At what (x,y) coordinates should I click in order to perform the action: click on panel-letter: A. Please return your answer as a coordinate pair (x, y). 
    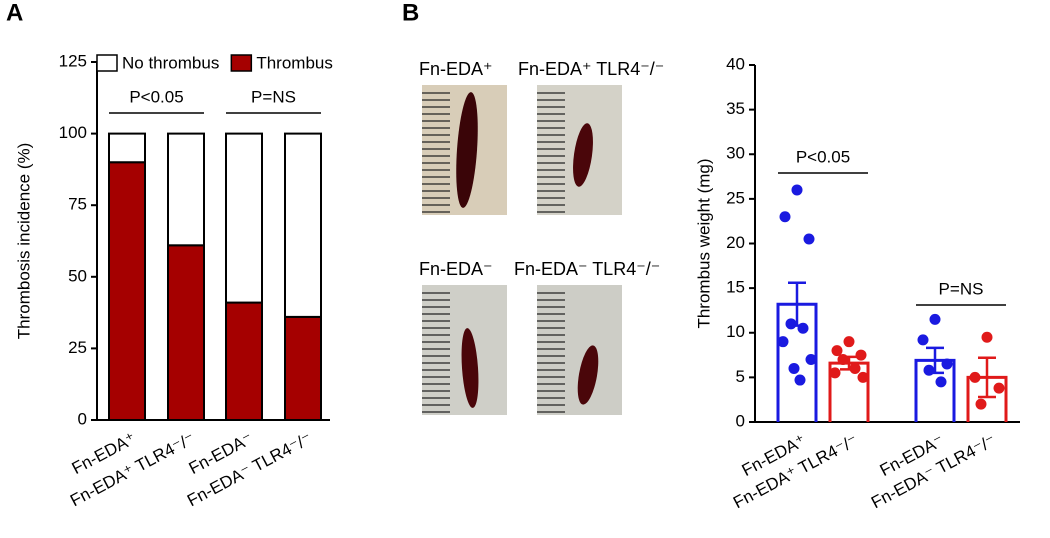
    Looking at the image, I should click on (14, 13).